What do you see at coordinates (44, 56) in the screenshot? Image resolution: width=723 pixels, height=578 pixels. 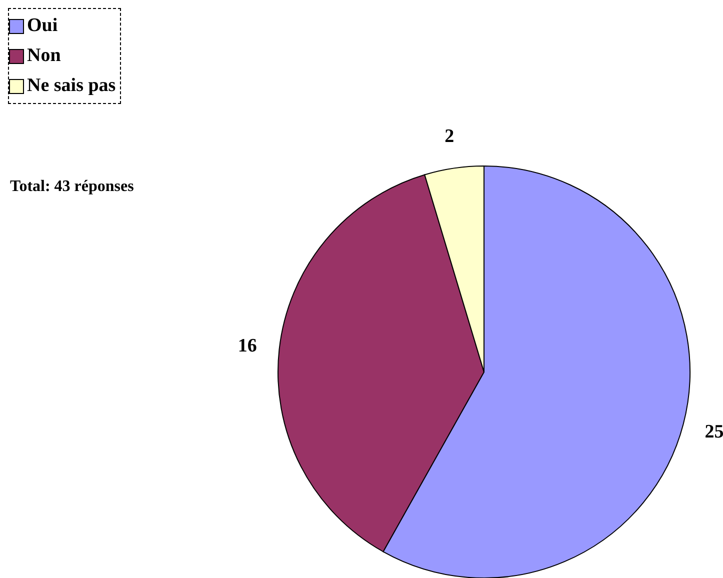 I see `legend-label: Non` at bounding box center [44, 56].